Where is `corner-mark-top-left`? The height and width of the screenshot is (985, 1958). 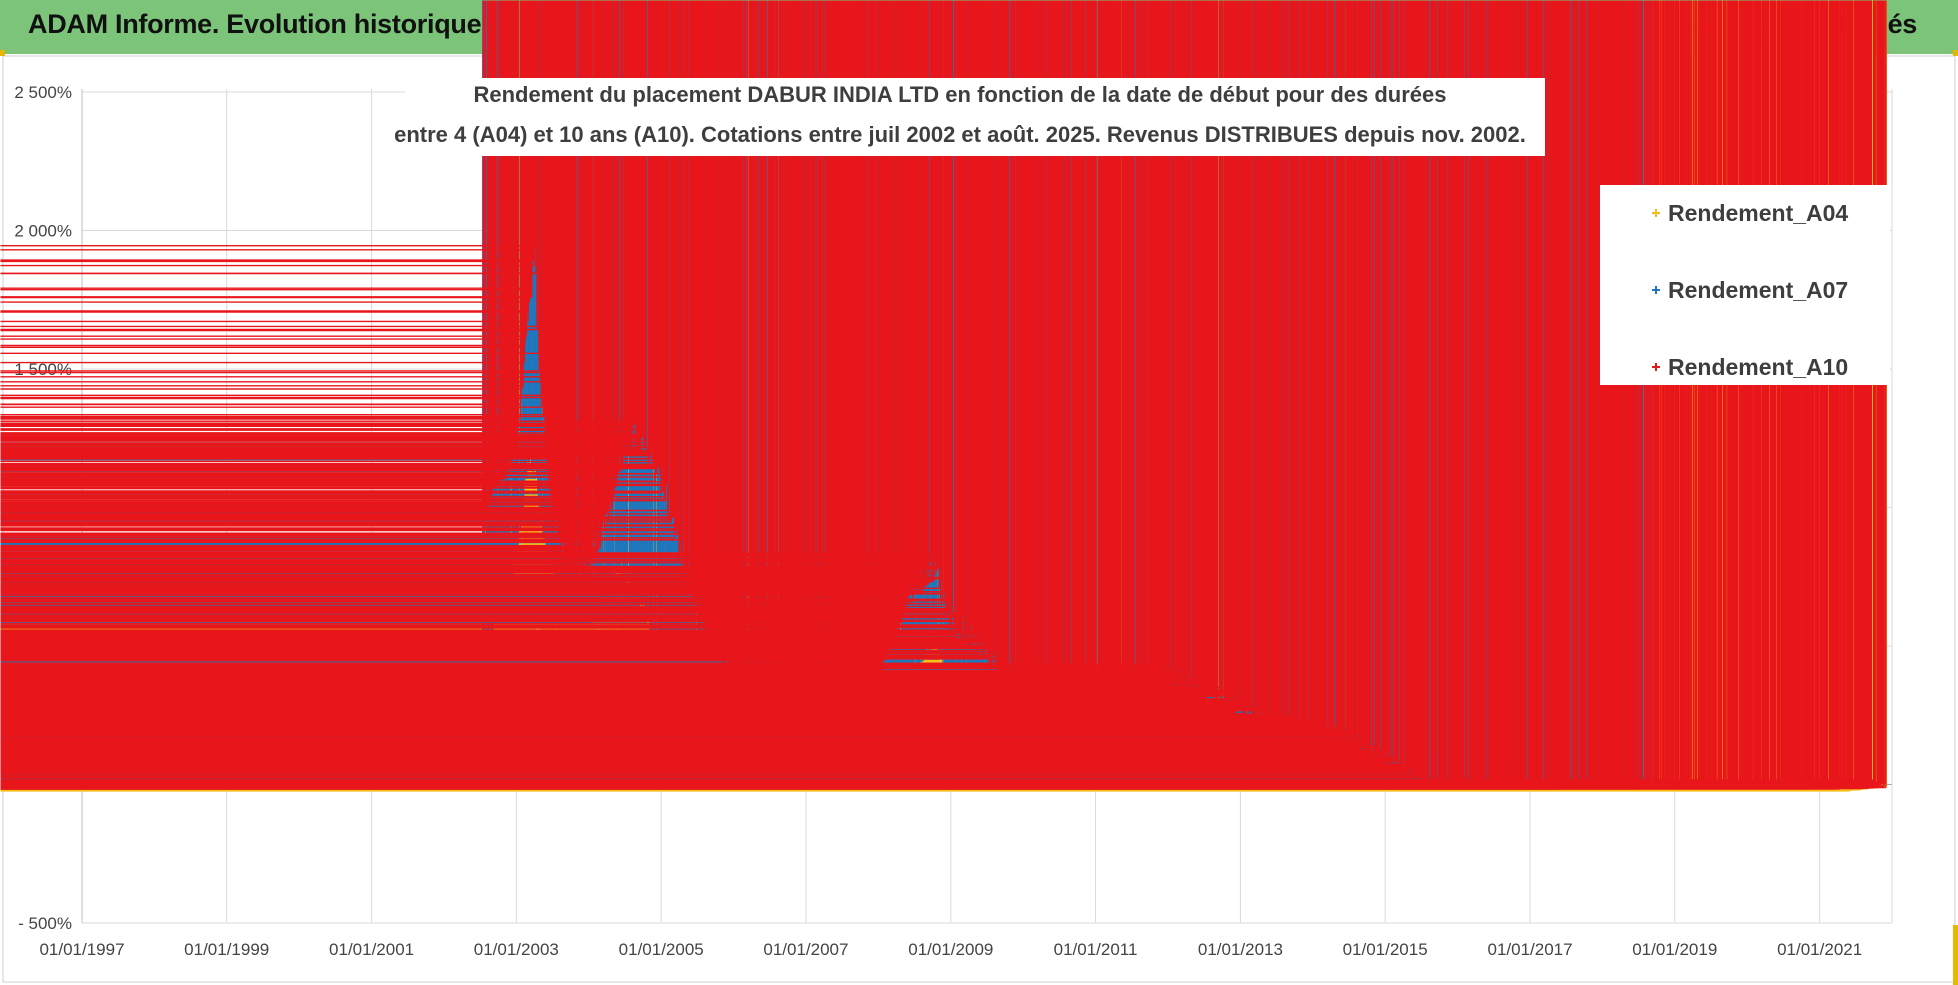
corner-mark-top-left is located at coordinates (2, 53).